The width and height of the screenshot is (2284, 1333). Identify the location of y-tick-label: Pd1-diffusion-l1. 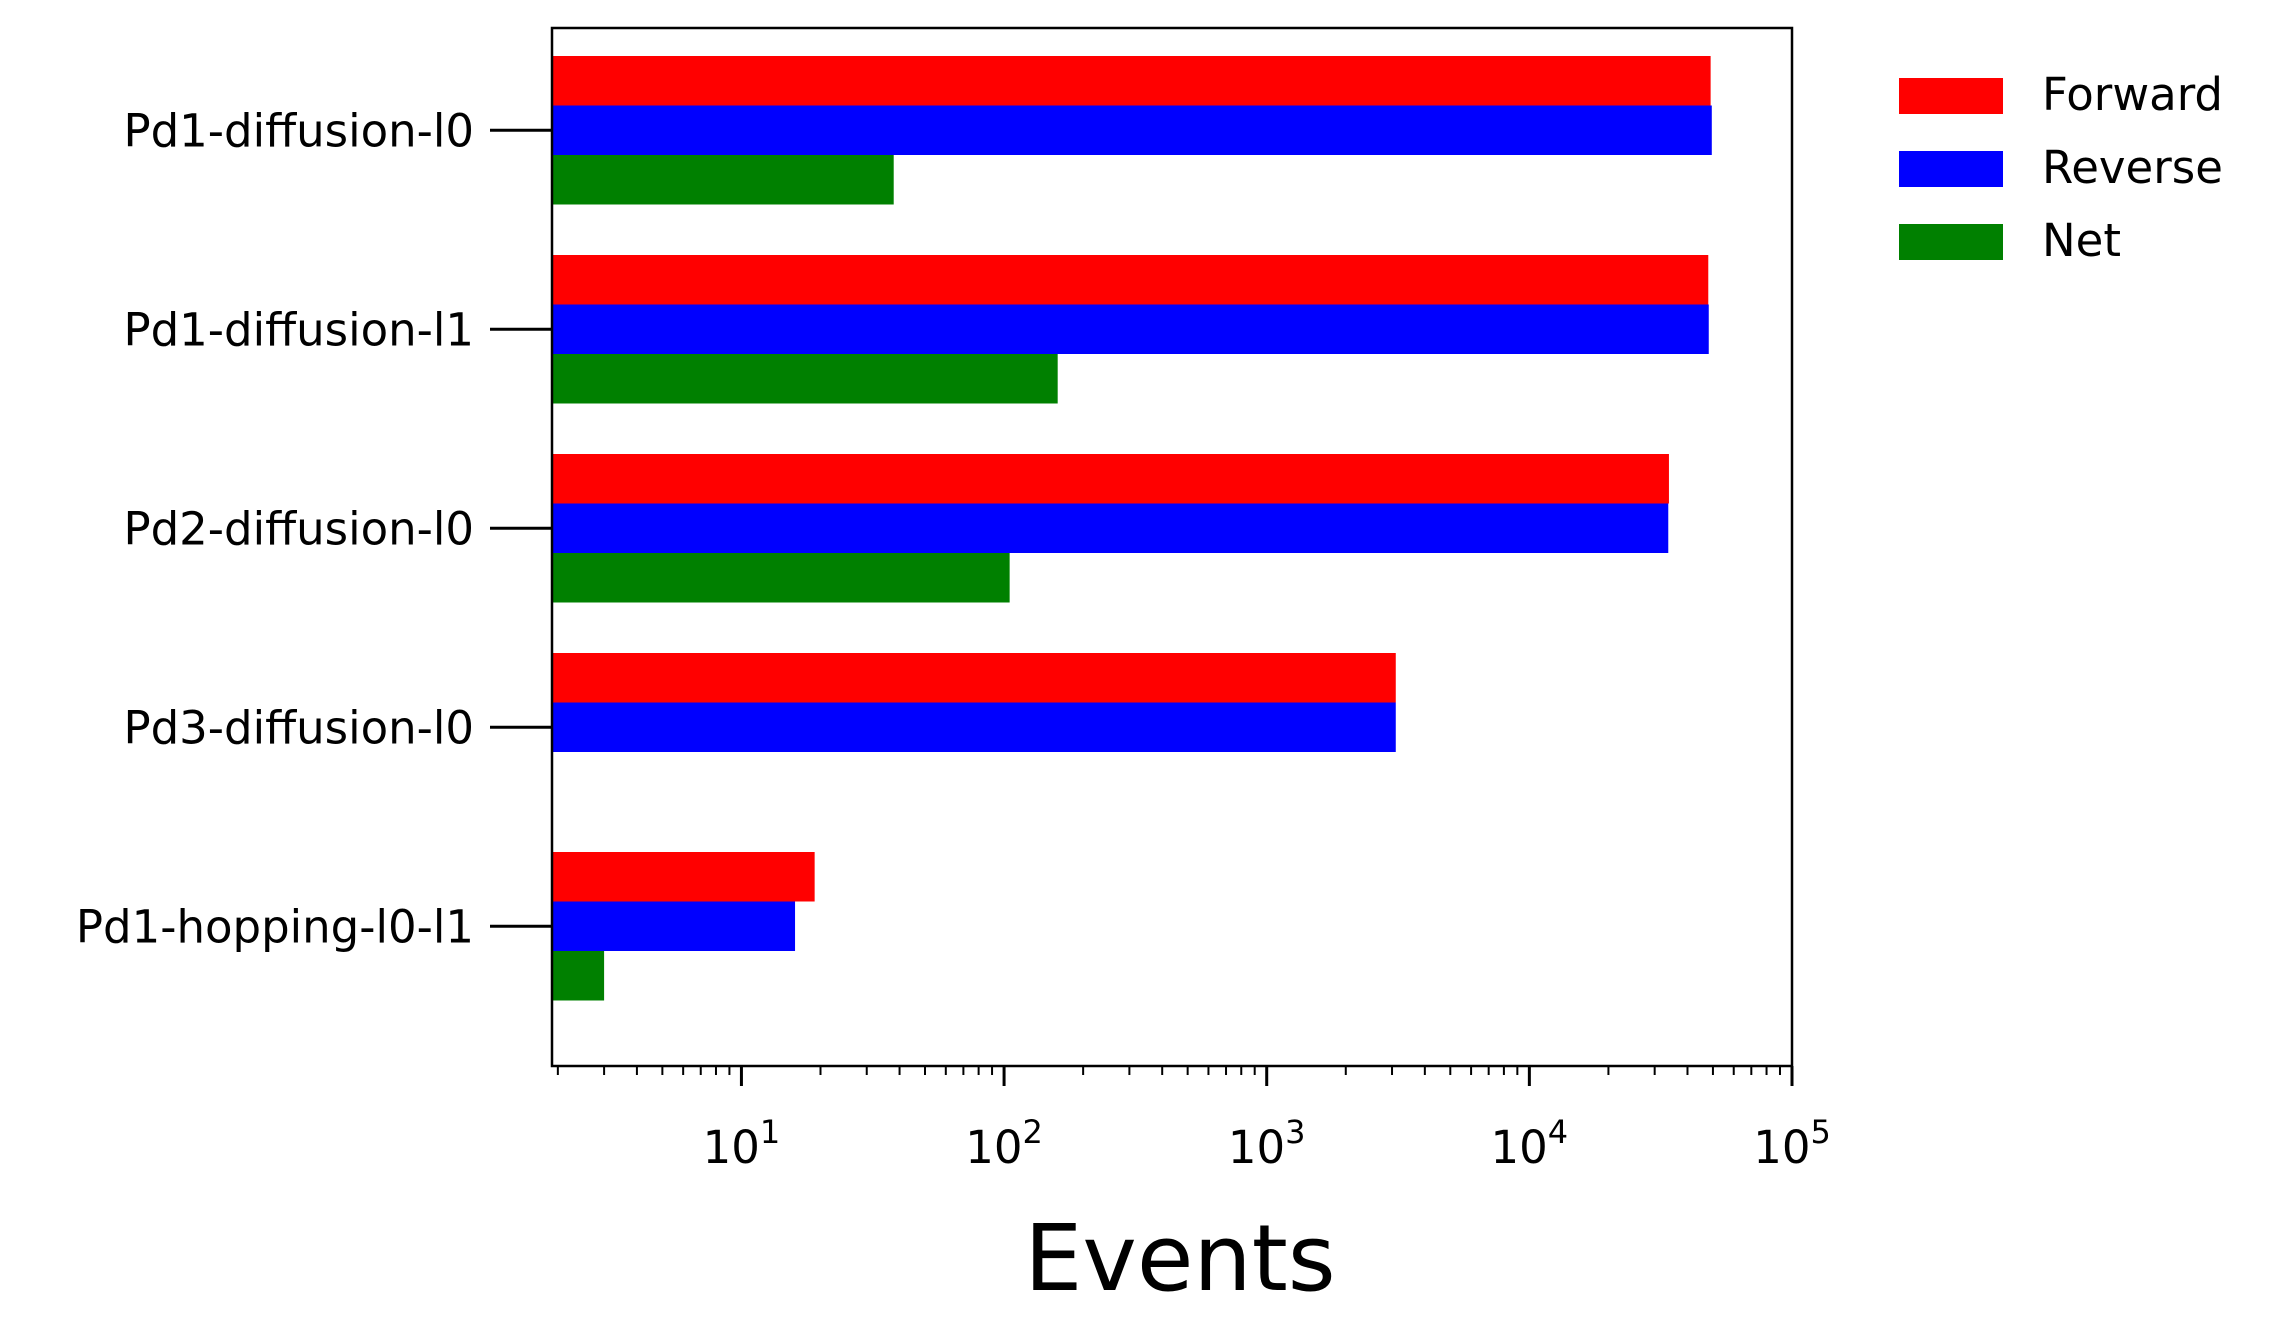
(298, 329).